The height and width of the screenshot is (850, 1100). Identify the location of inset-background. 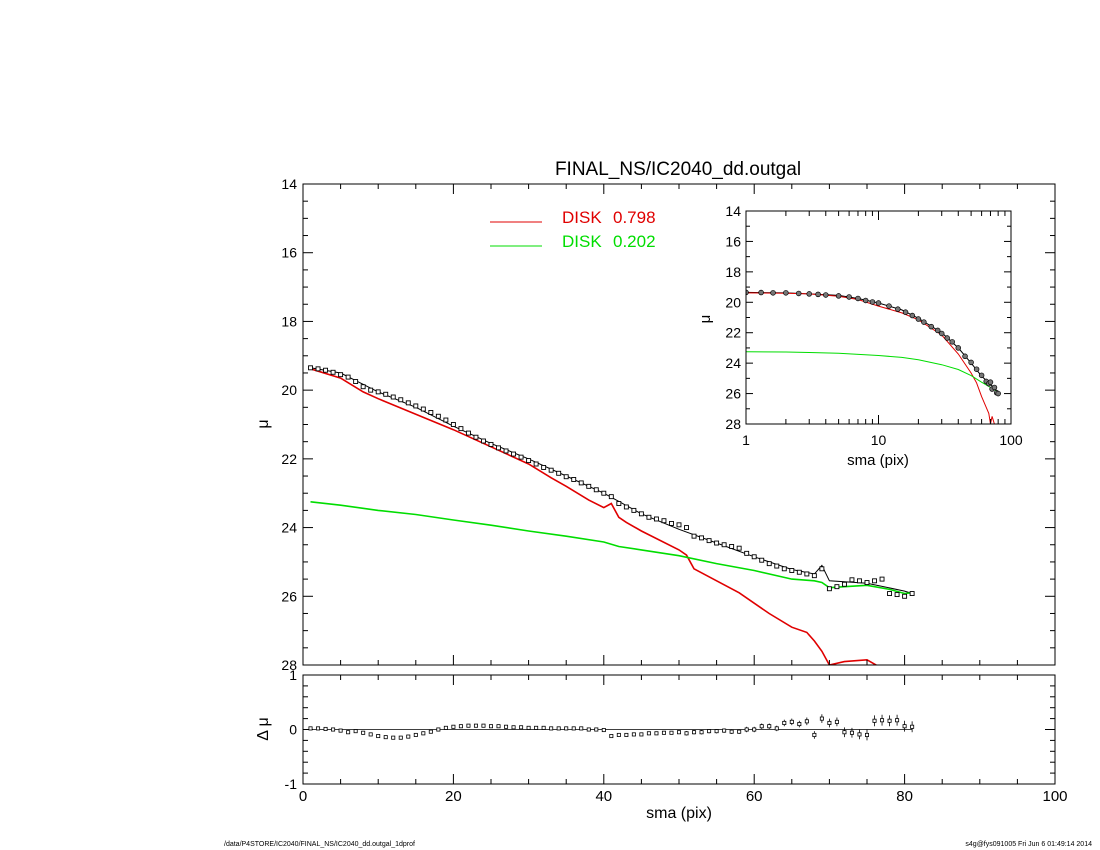
(878, 317).